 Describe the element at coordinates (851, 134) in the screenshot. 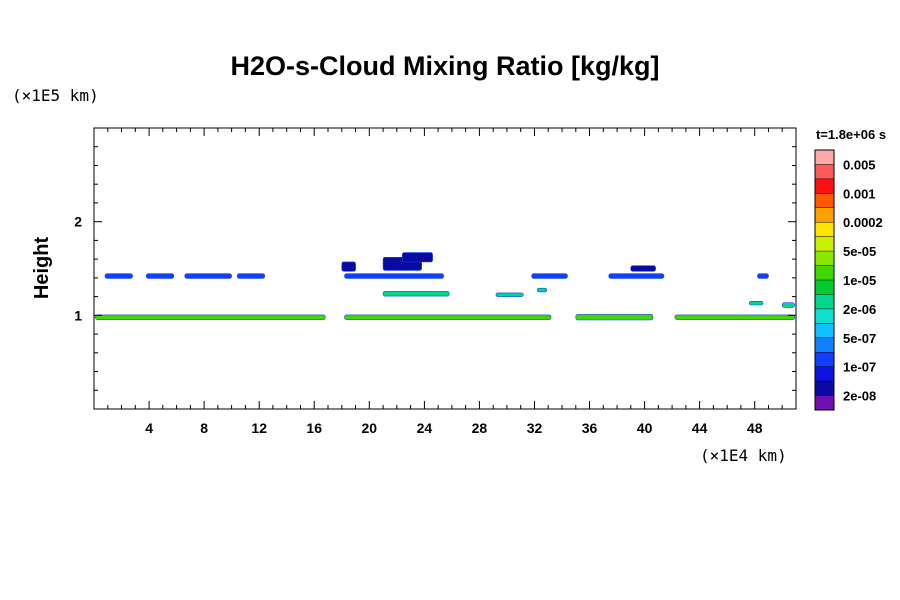

I see `time-label: t=1.8e+06 s` at that location.